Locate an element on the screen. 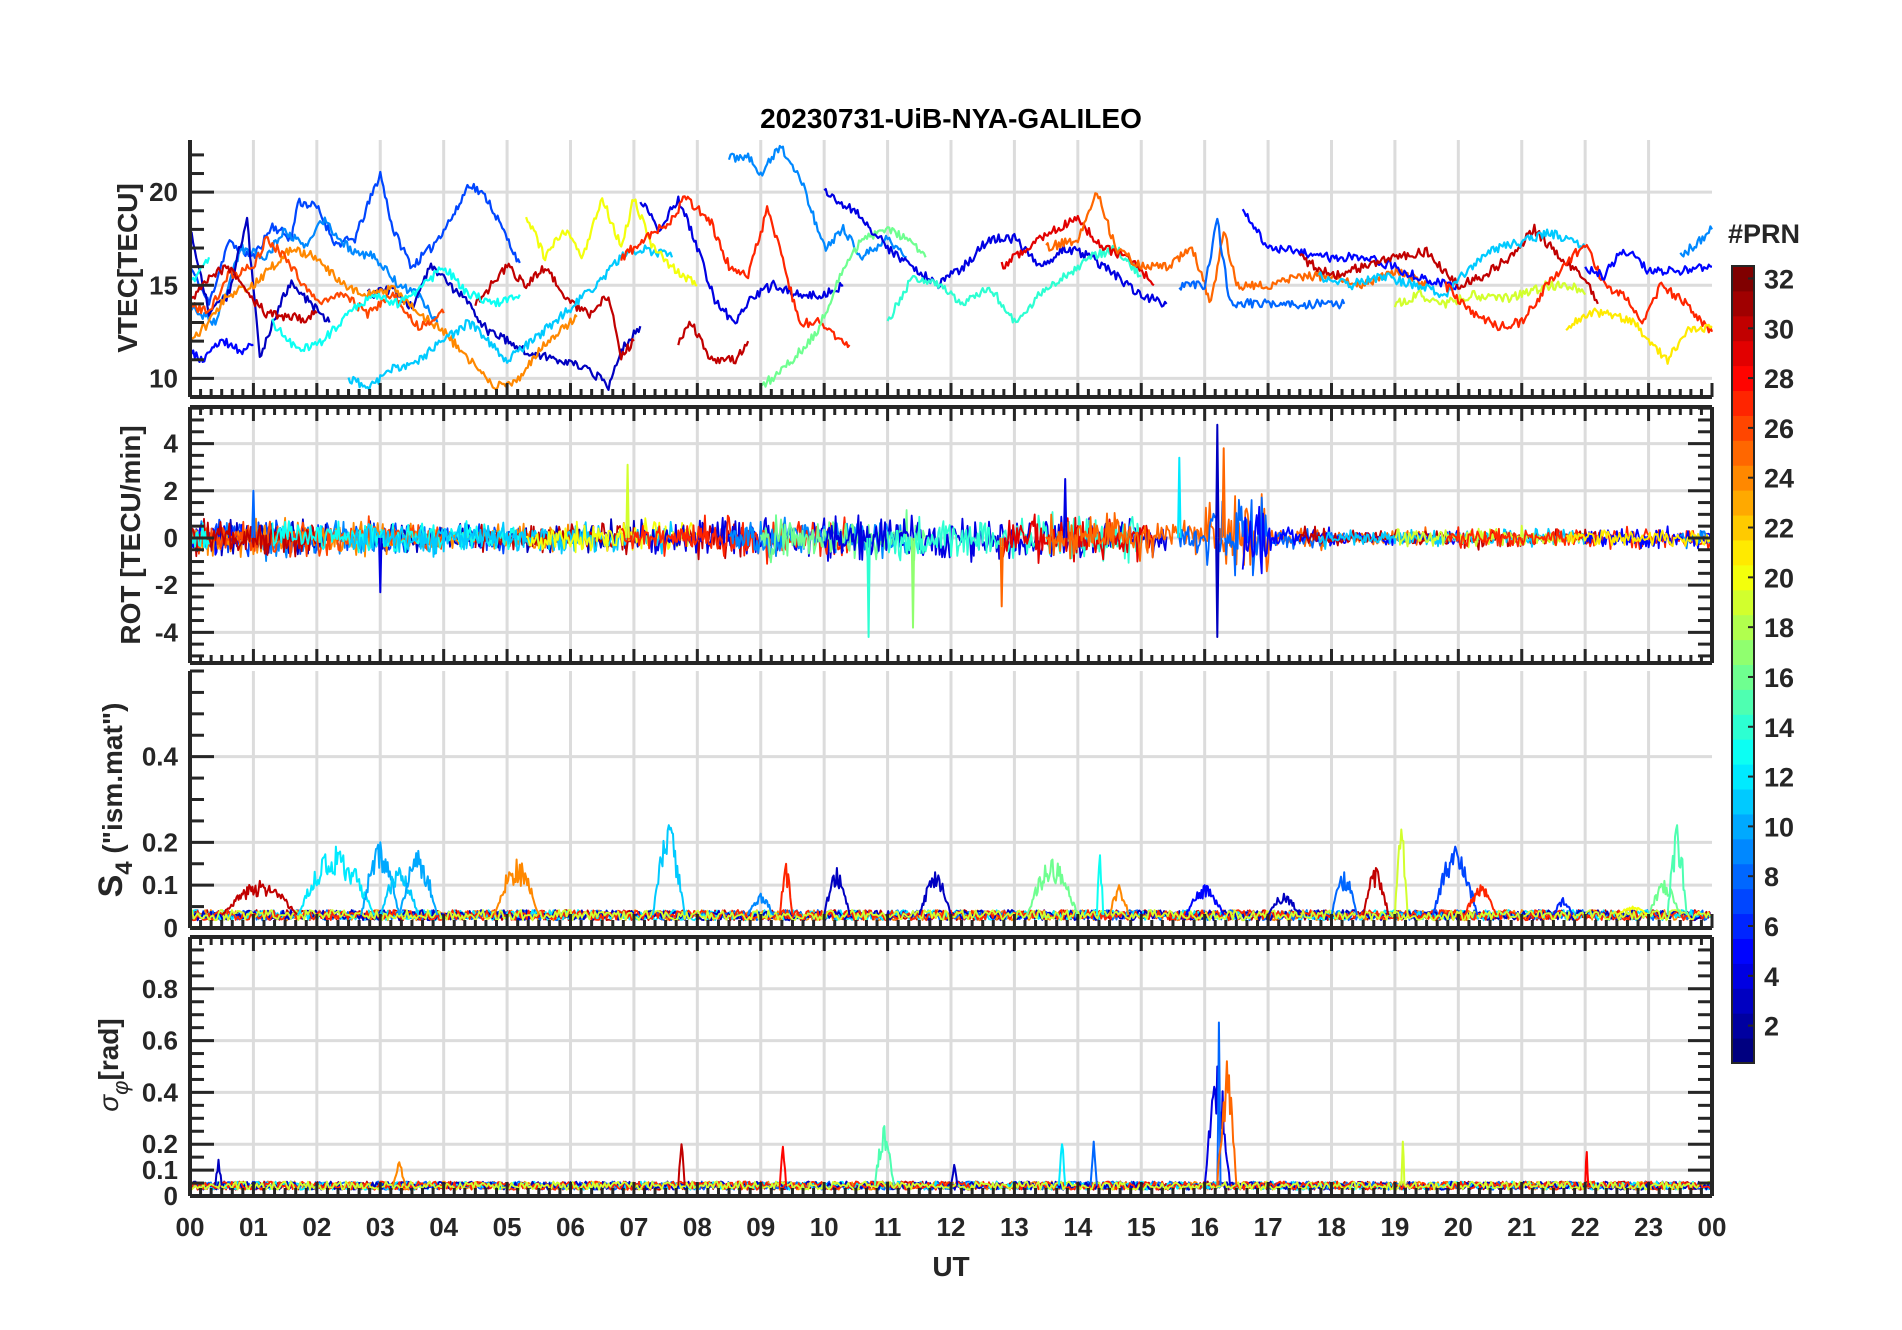  y-tick-label: 15 is located at coordinates (163, 285).